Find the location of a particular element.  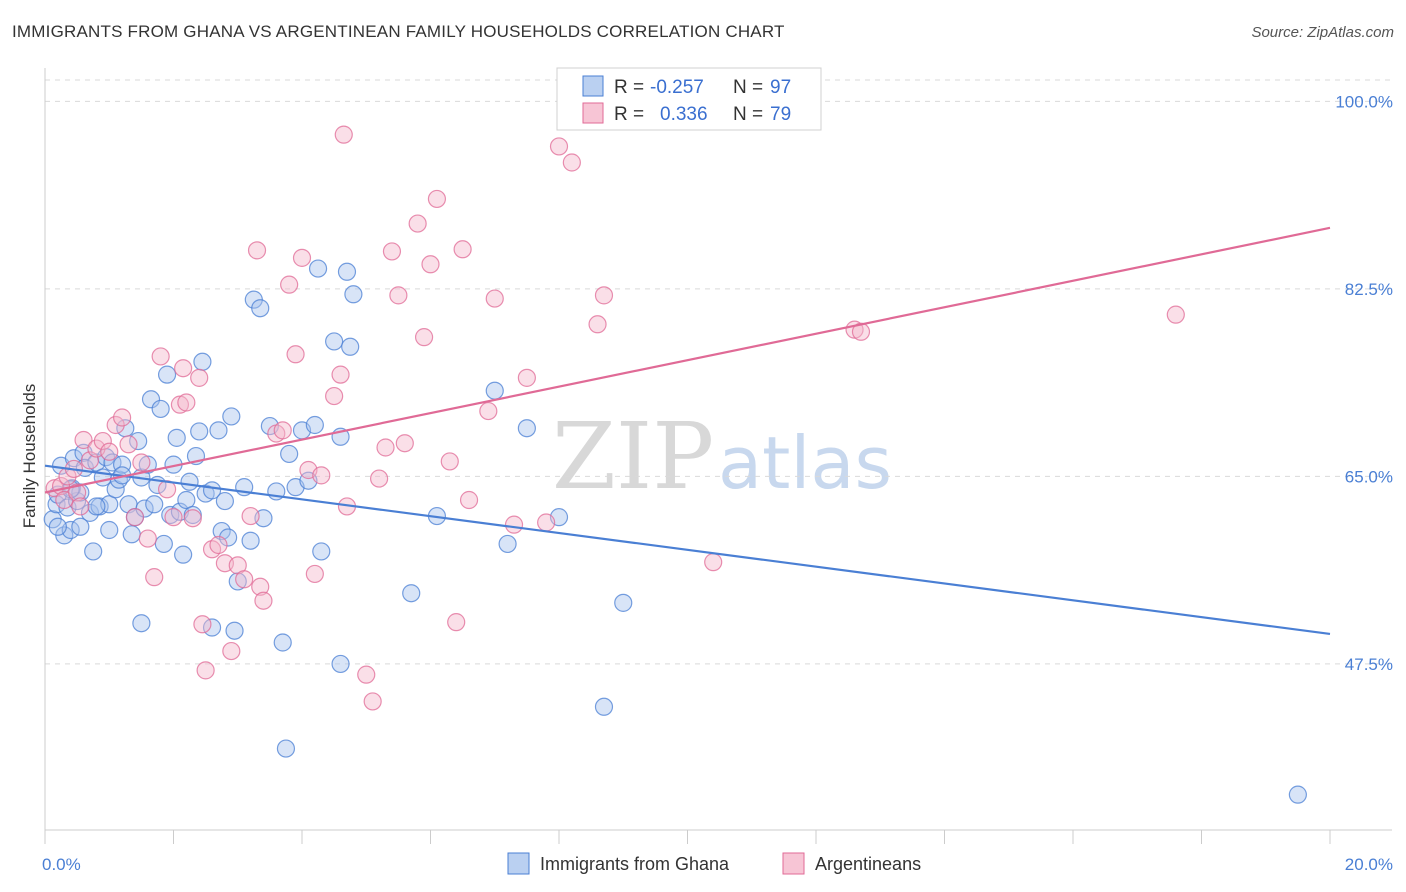

legend-n-label-2: N = is located at coordinates (748, 114).